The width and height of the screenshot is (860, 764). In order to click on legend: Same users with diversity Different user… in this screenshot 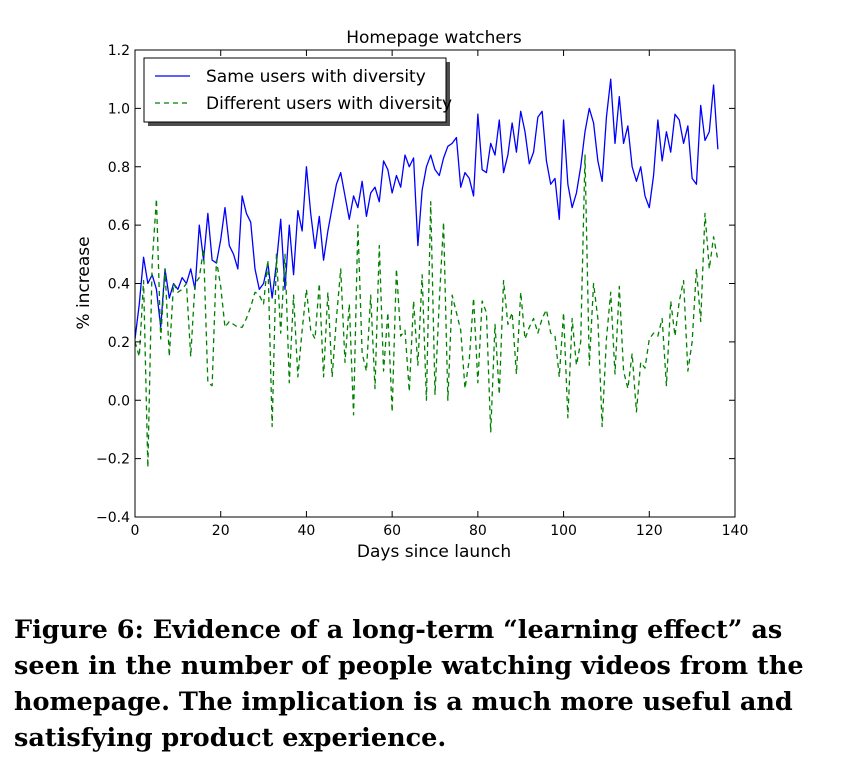, I will do `click(297, 91)`.